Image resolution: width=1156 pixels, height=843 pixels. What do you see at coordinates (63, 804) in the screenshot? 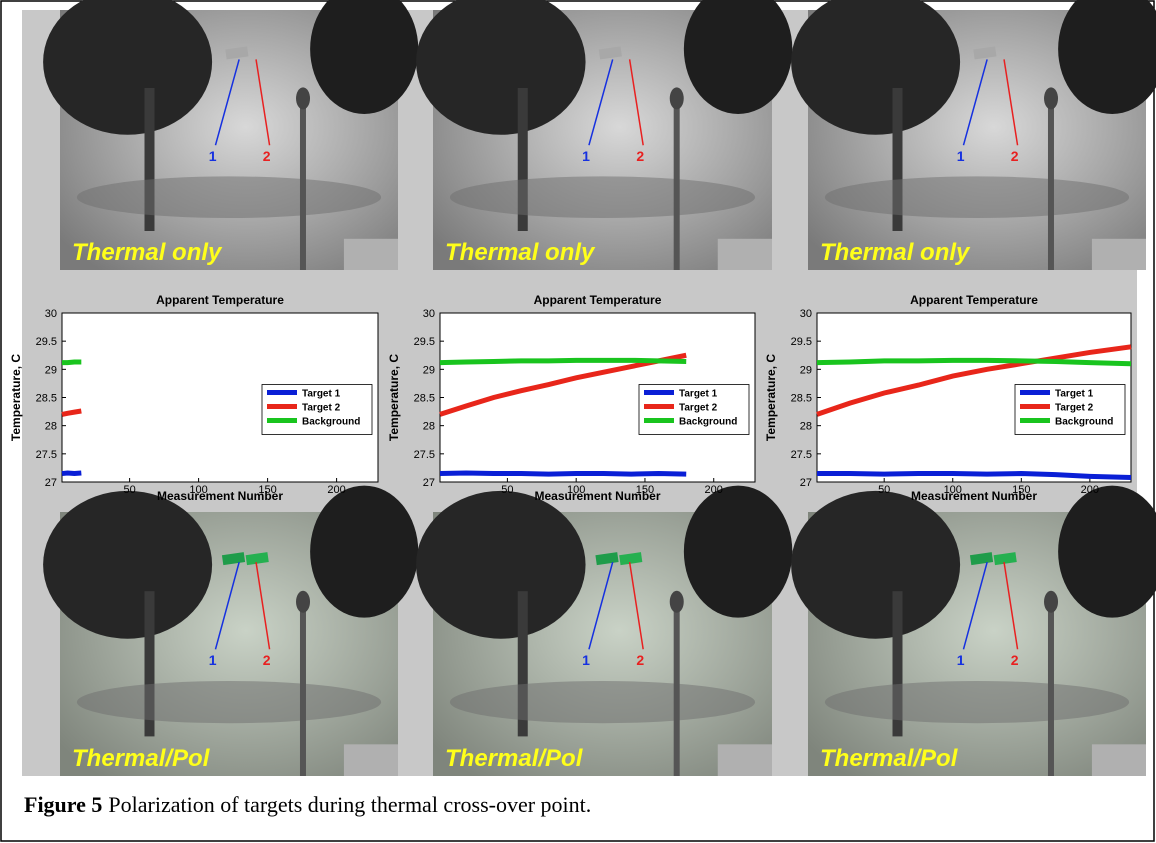
I see `caption-label: Figure 5` at bounding box center [63, 804].